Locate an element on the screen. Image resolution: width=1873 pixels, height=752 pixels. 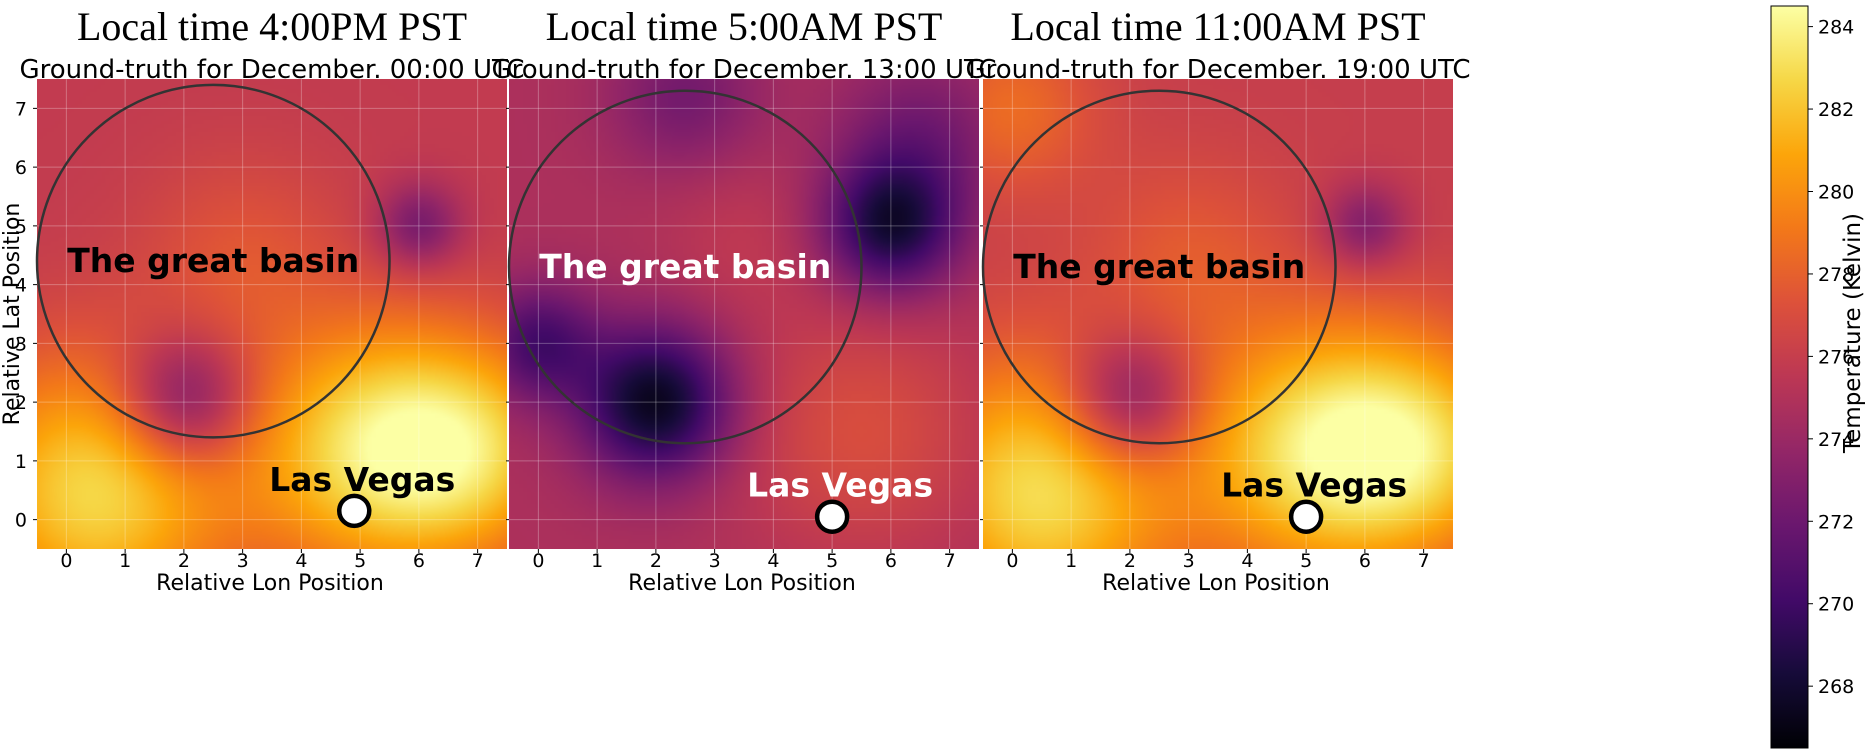
colorbar-tick-label: 270 is located at coordinates (1836, 605).